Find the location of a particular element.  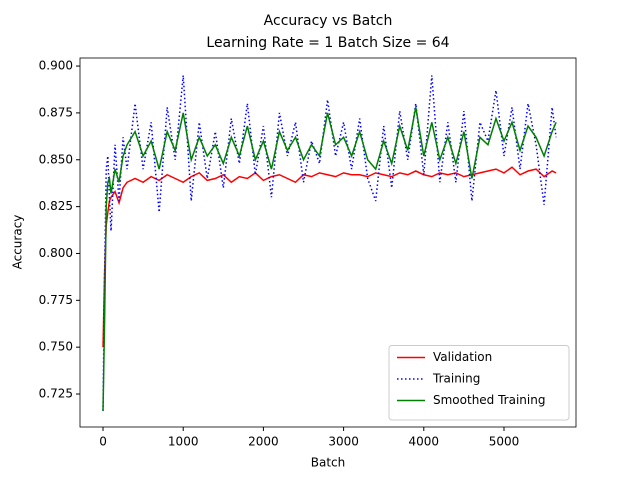

x-tick-label: 1000 is located at coordinates (183, 442).